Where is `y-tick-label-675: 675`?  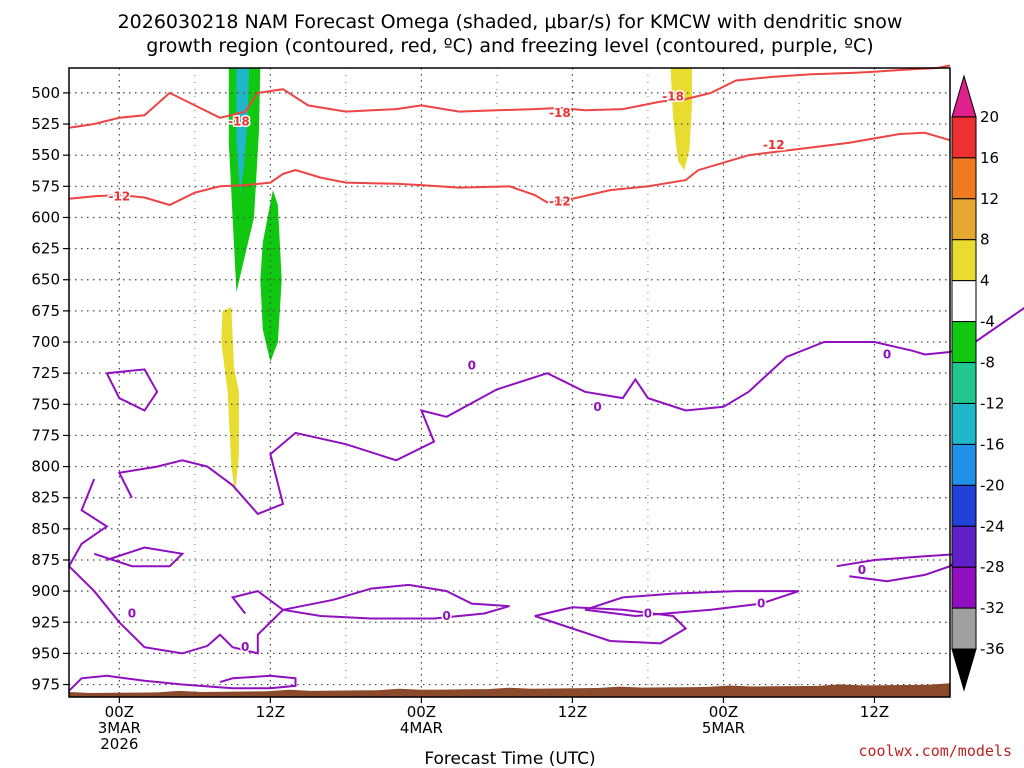 y-tick-label-675: 675 is located at coordinates (45, 311).